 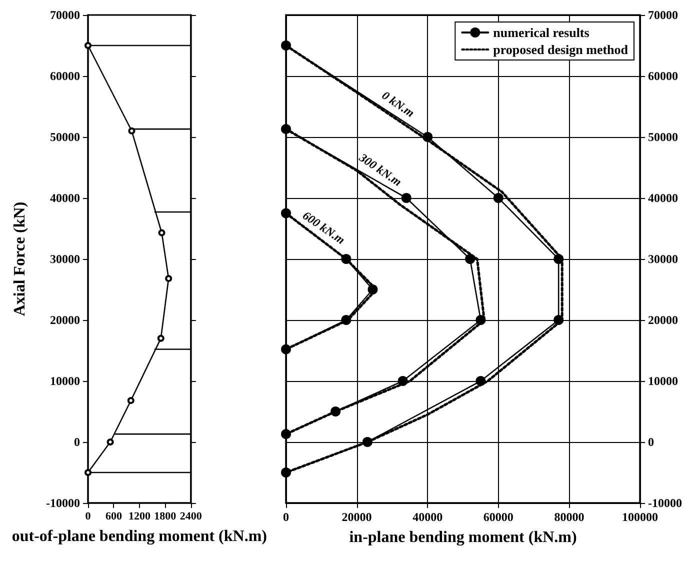 I want to click on legend-label: proposed design method, so click(x=561, y=49).